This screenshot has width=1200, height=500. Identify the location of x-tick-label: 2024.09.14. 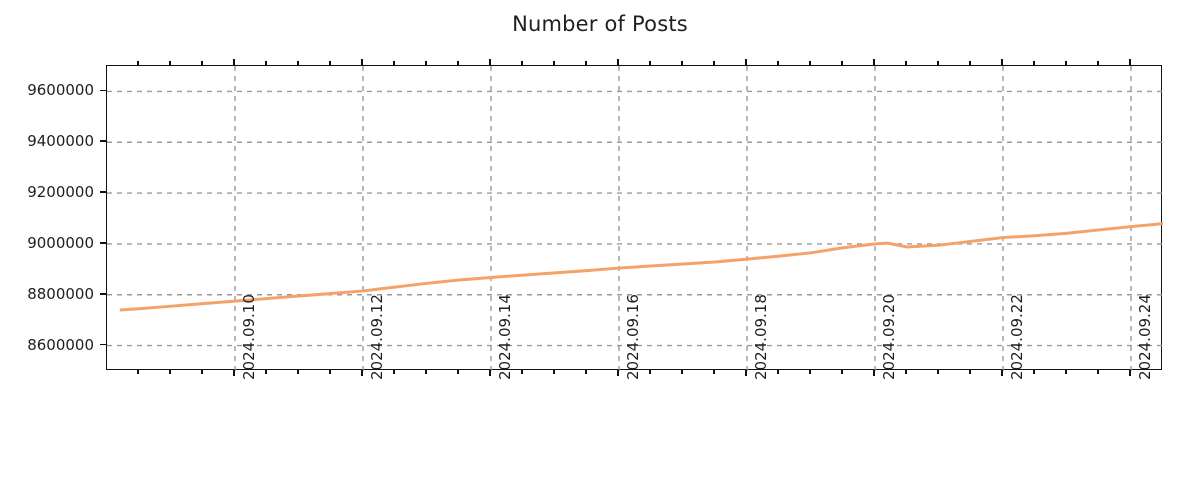
(505, 337).